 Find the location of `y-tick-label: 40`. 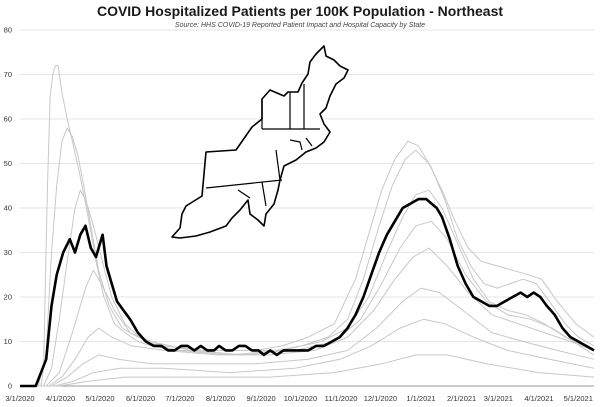

y-tick-label: 40 is located at coordinates (8, 208).